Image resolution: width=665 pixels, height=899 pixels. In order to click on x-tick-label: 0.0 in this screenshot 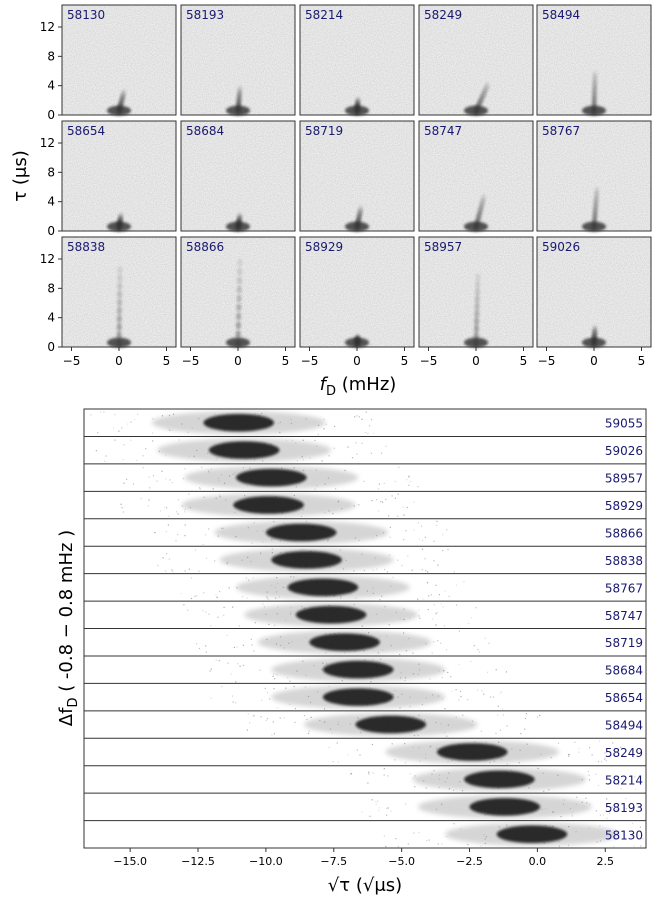, I will do `click(538, 861)`.